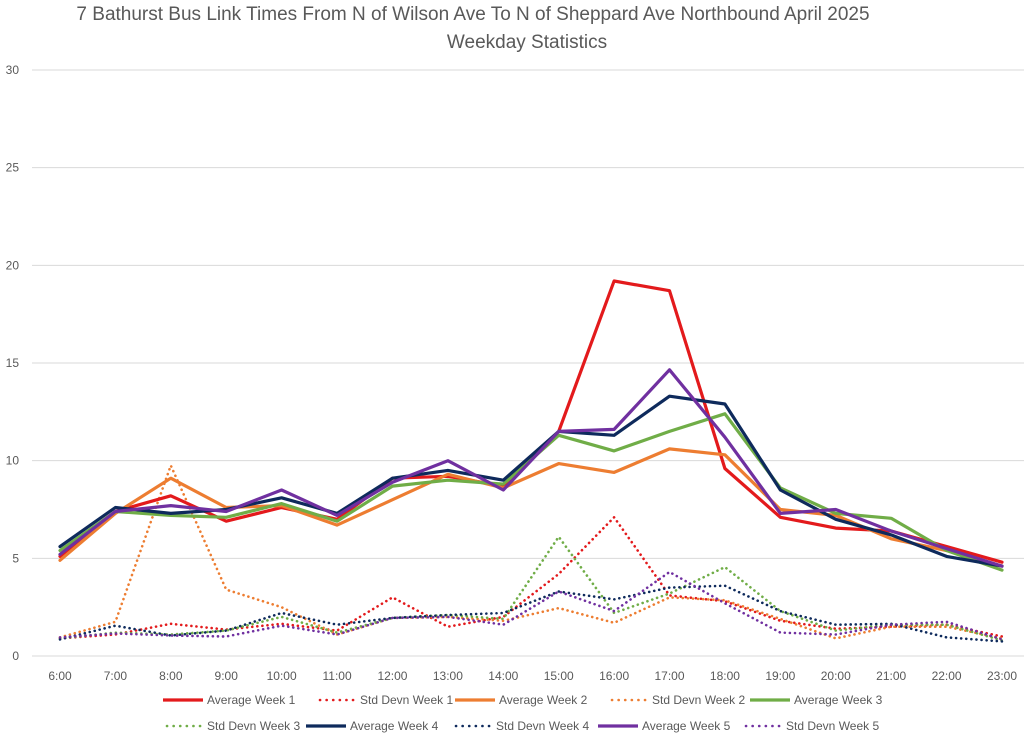 This screenshot has height=743, width=1024. Describe the element at coordinates (559, 676) in the screenshot. I see `x-tick-label: 15:00` at that location.